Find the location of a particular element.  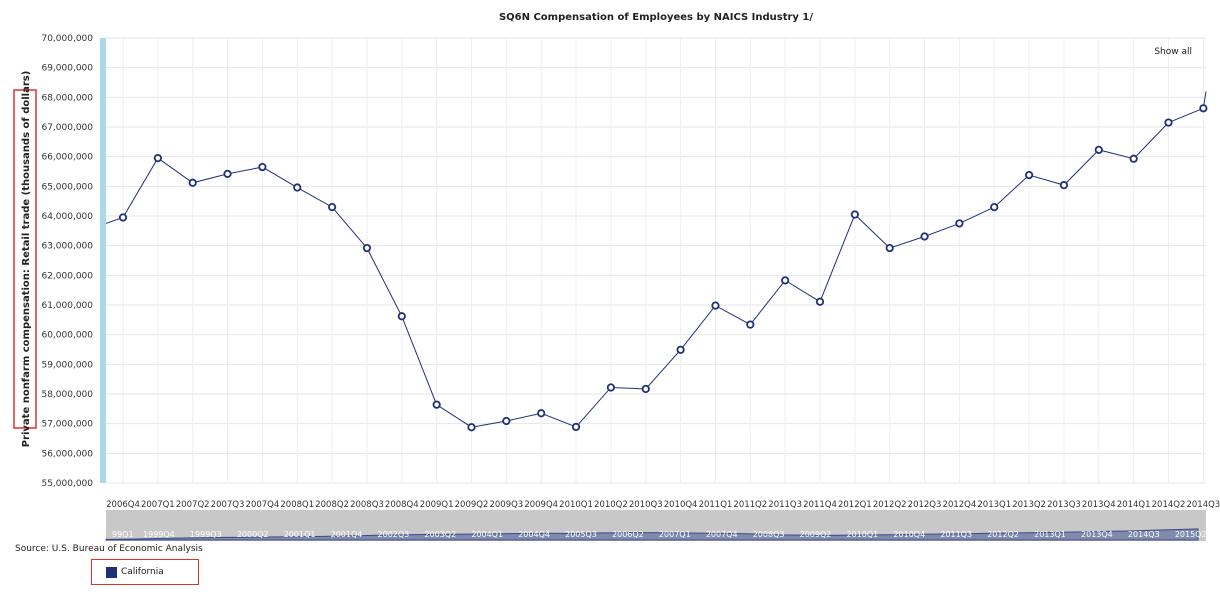

y-tick-label: 56,000,000 is located at coordinates (67, 454).